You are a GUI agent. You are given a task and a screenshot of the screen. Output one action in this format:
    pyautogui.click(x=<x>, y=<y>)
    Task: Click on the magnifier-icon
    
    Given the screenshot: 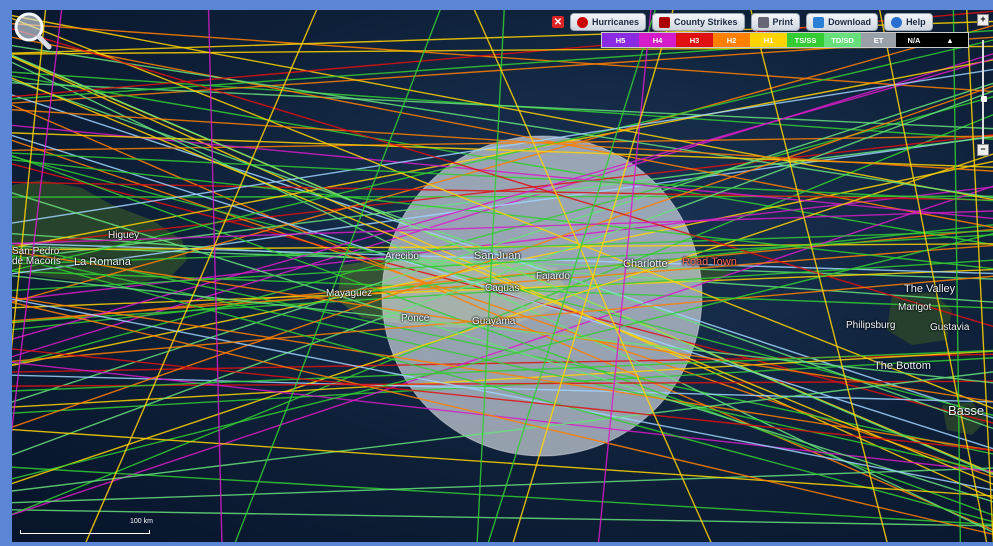 What is the action you would take?
    pyautogui.click(x=32, y=30)
    